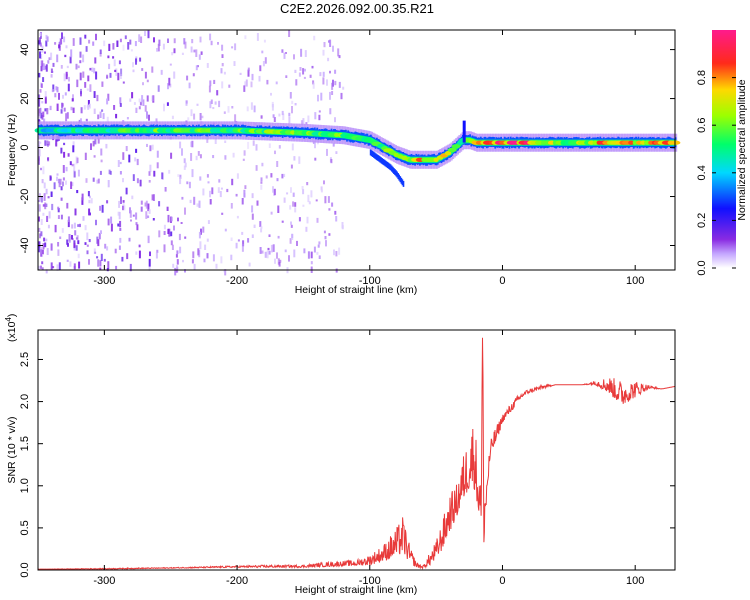 The image size is (750, 600). I want to click on x-tick-label: 0, so click(502, 581).